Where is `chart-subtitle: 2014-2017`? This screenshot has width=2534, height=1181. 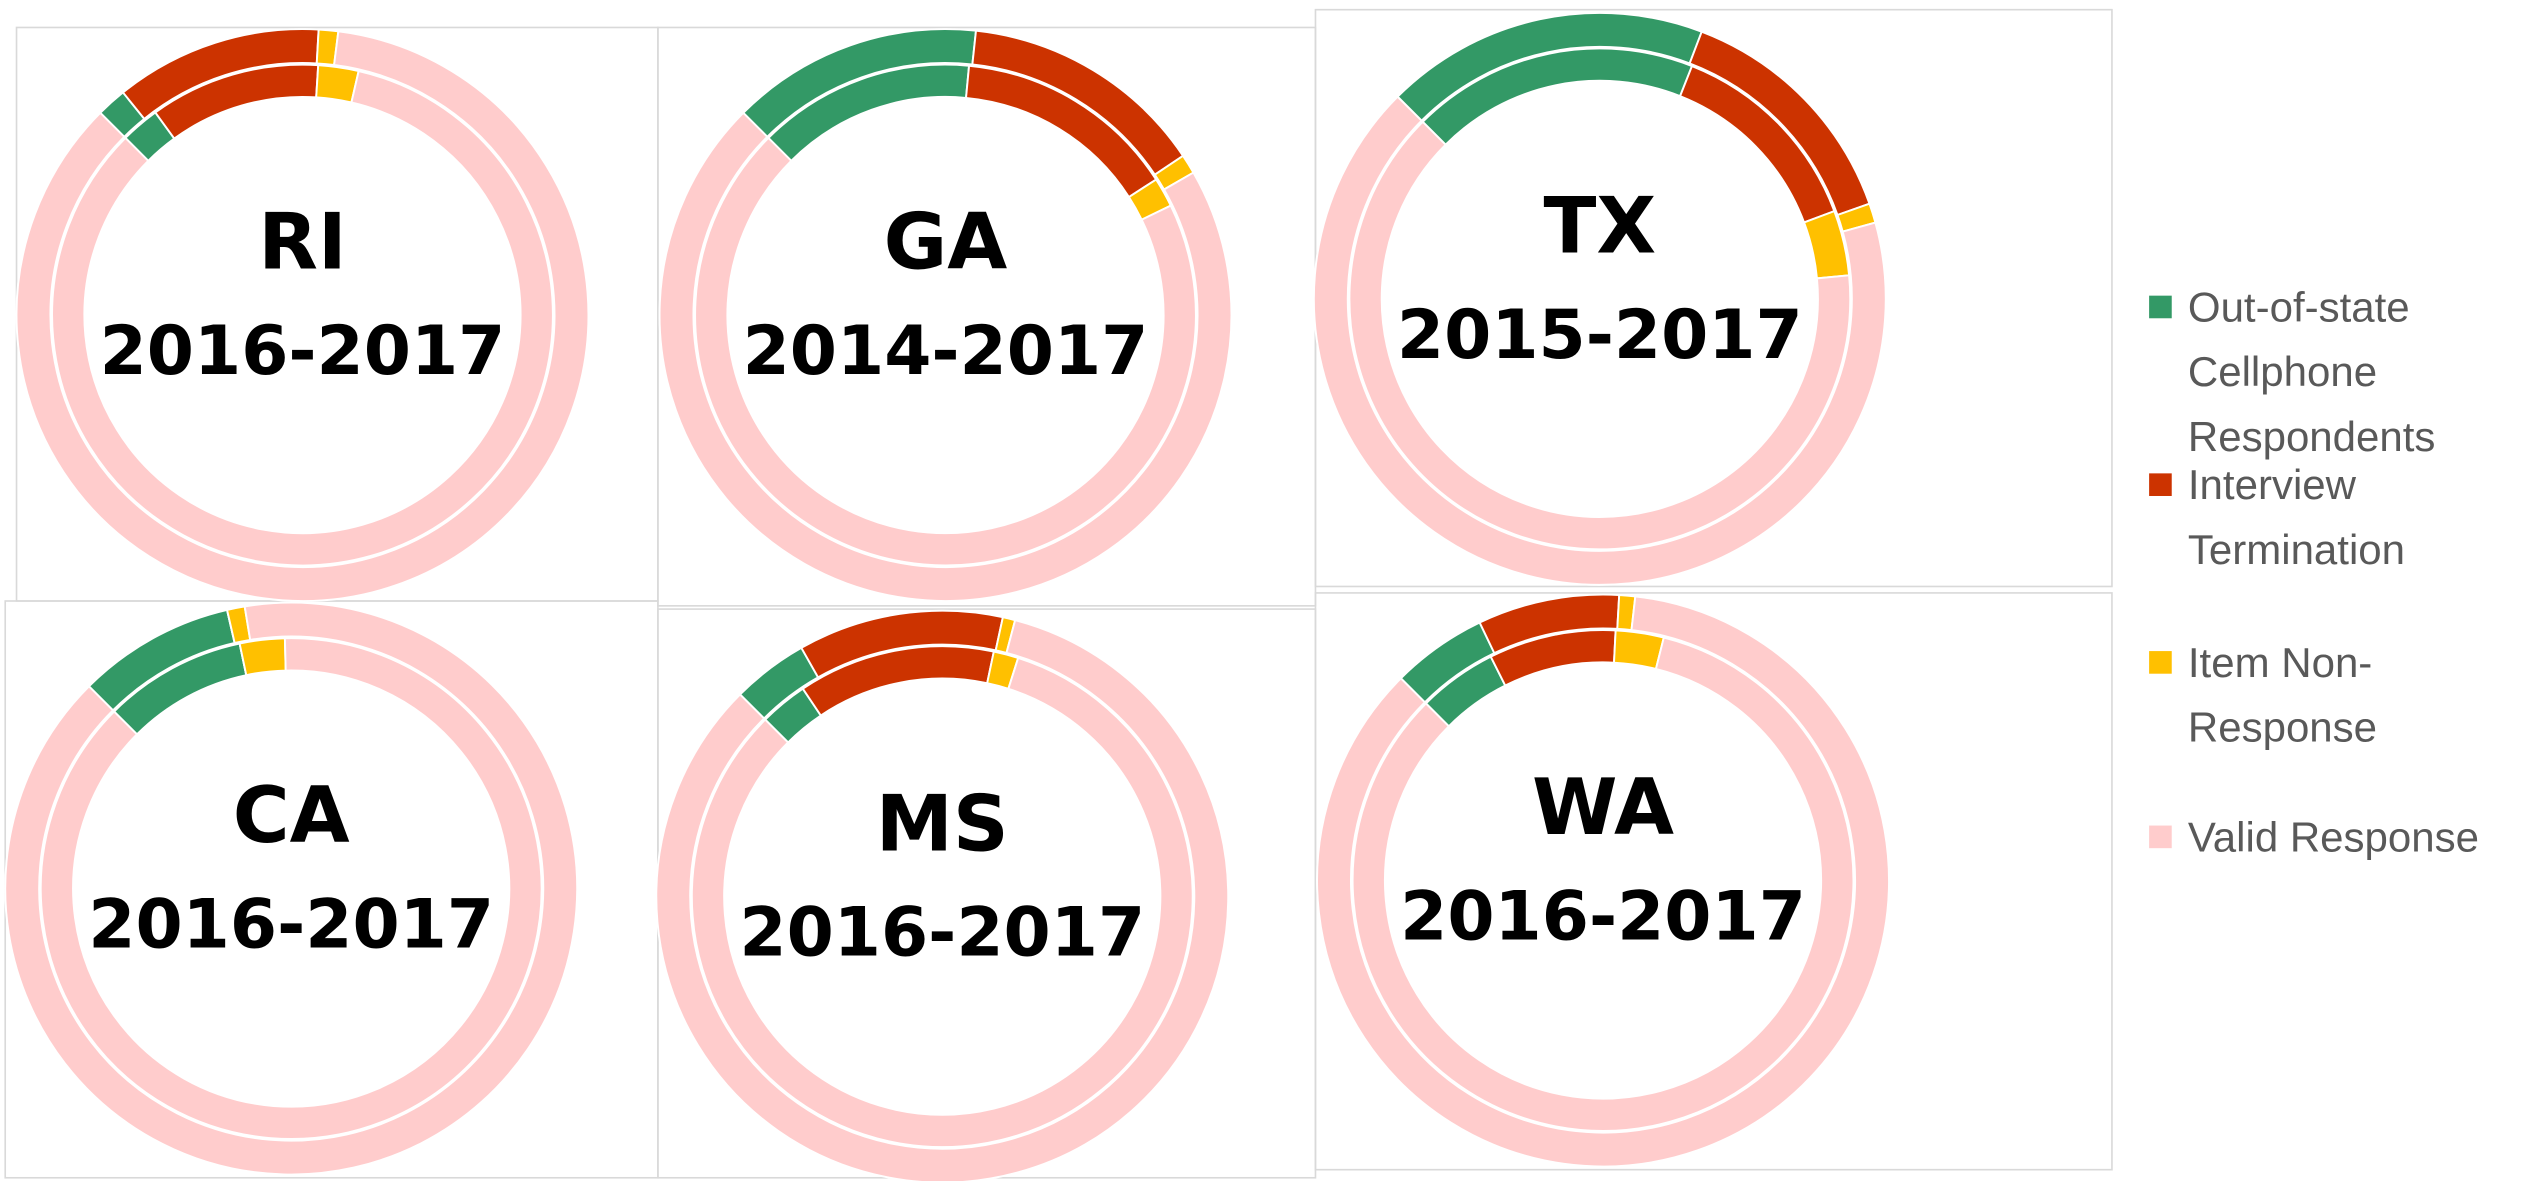 chart-subtitle: 2014-2017 is located at coordinates (946, 351).